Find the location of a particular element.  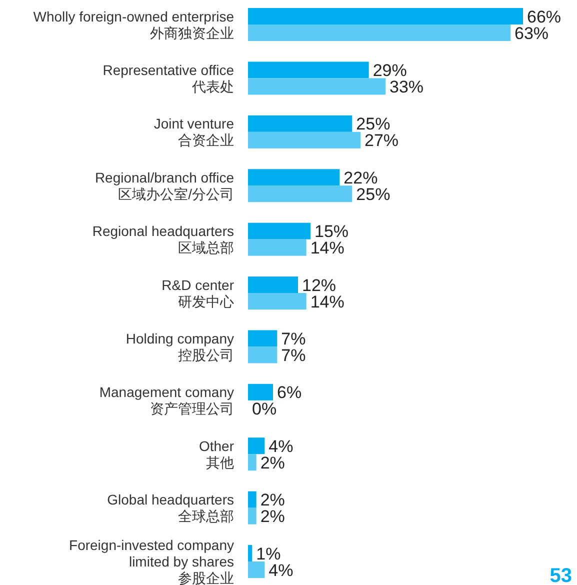

category-label: 资产管理公司 is located at coordinates (192, 408).